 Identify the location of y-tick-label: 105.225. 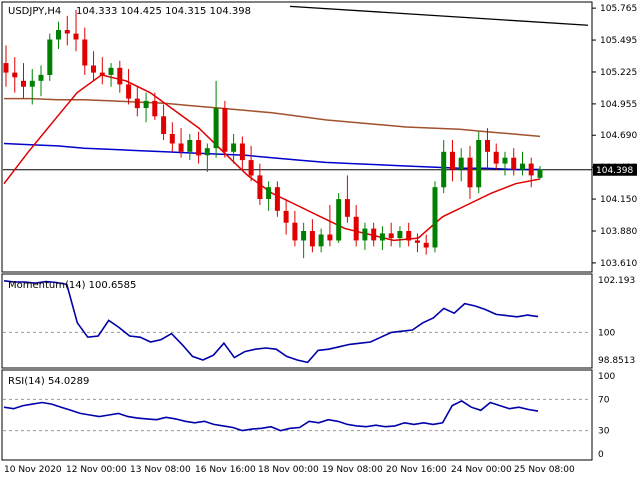
(618, 73).